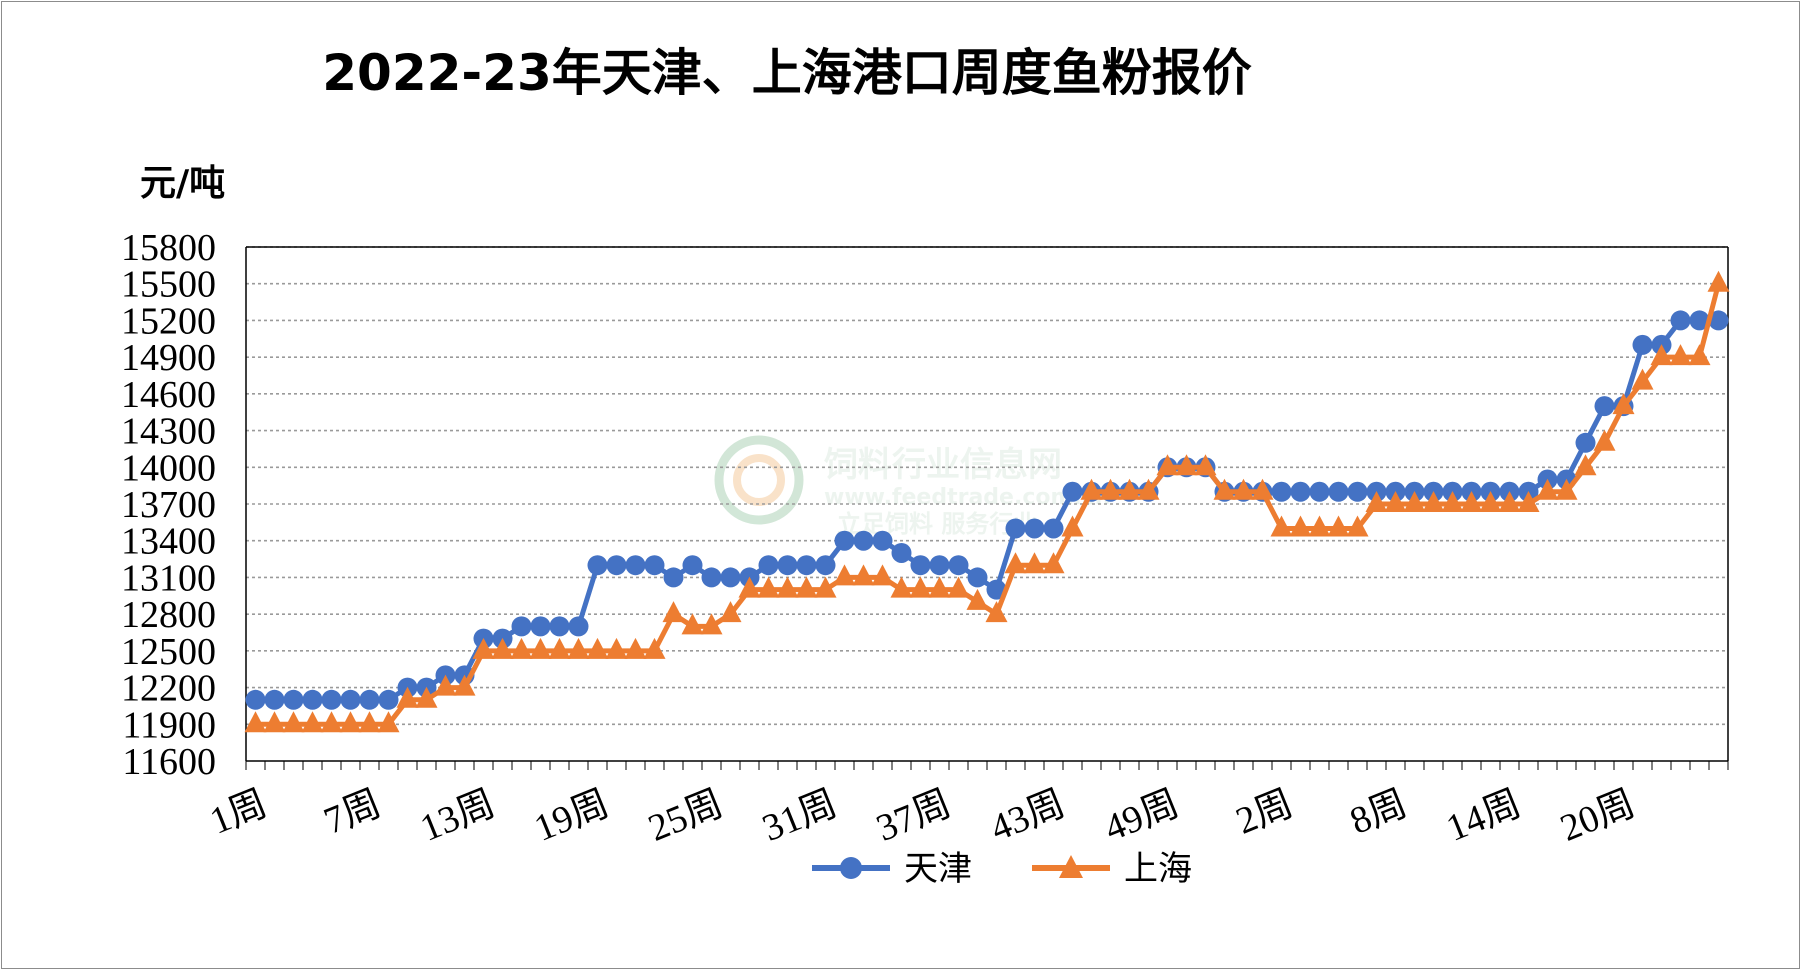 The image size is (1801, 970). Describe the element at coordinates (572, 815) in the screenshot. I see `x-tick-label: 19周` at that location.